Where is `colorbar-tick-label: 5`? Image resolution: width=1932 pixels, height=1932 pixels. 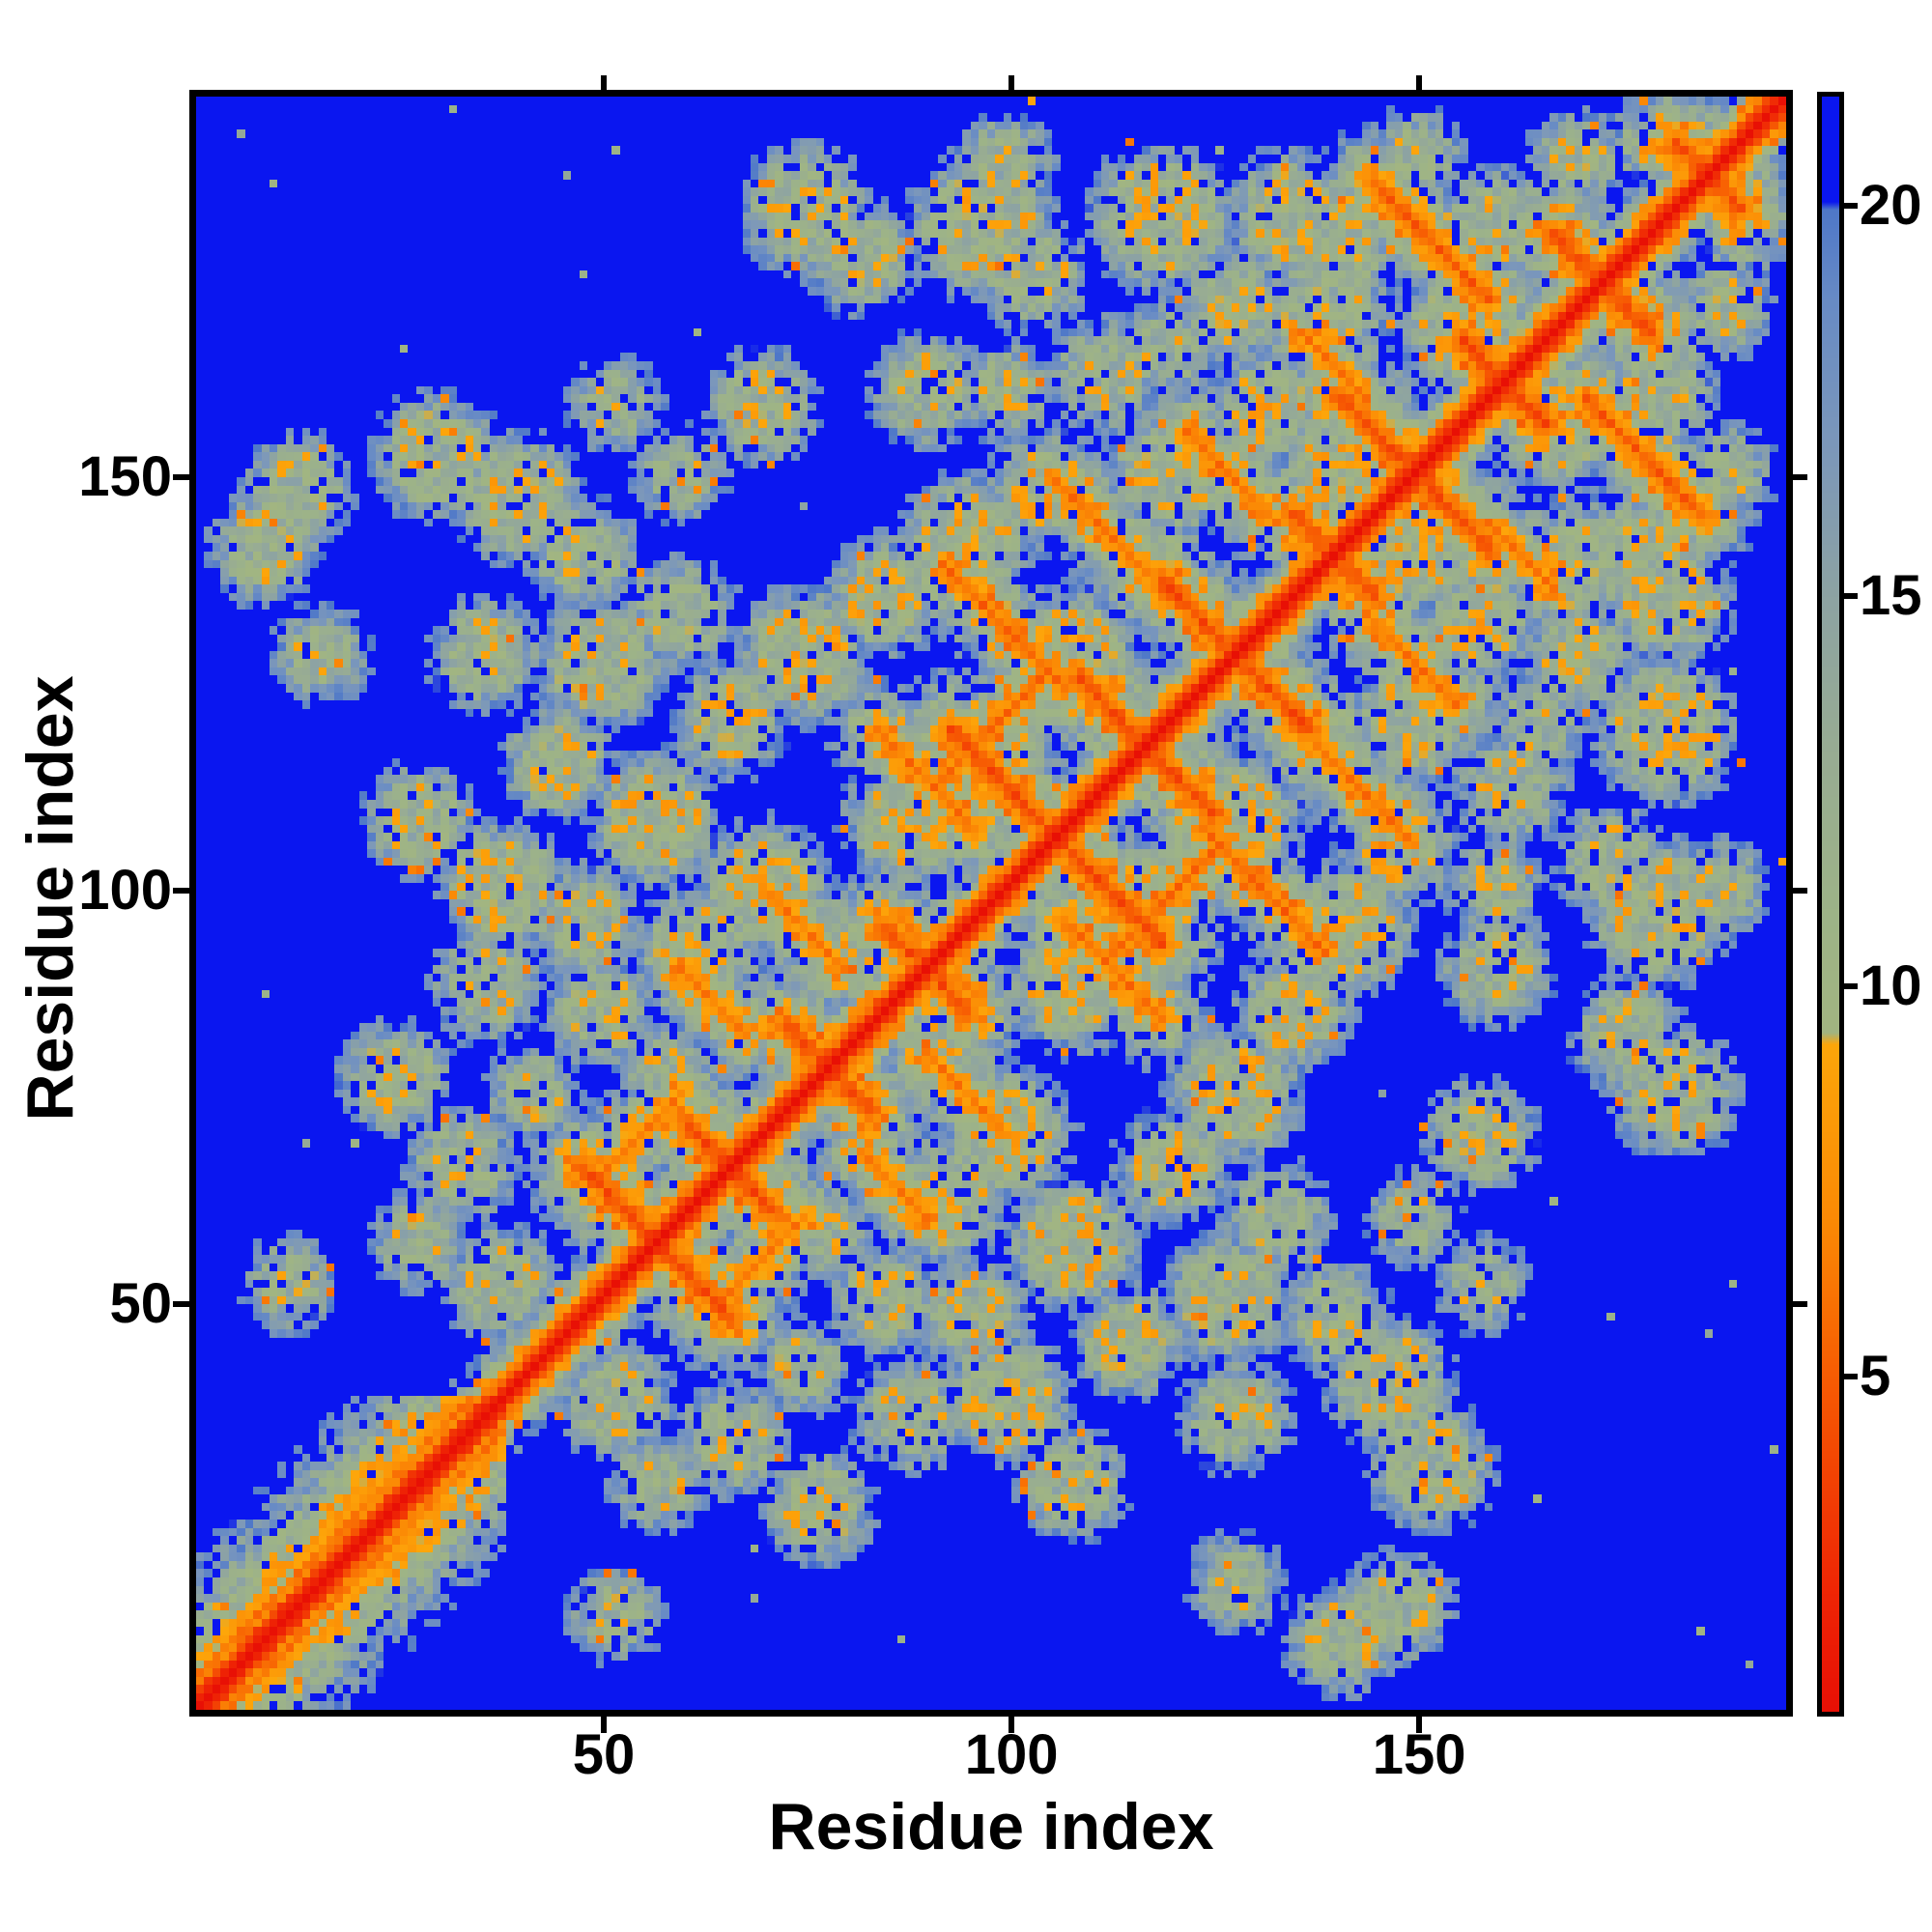
colorbar-tick-label: 5 is located at coordinates (1875, 1375).